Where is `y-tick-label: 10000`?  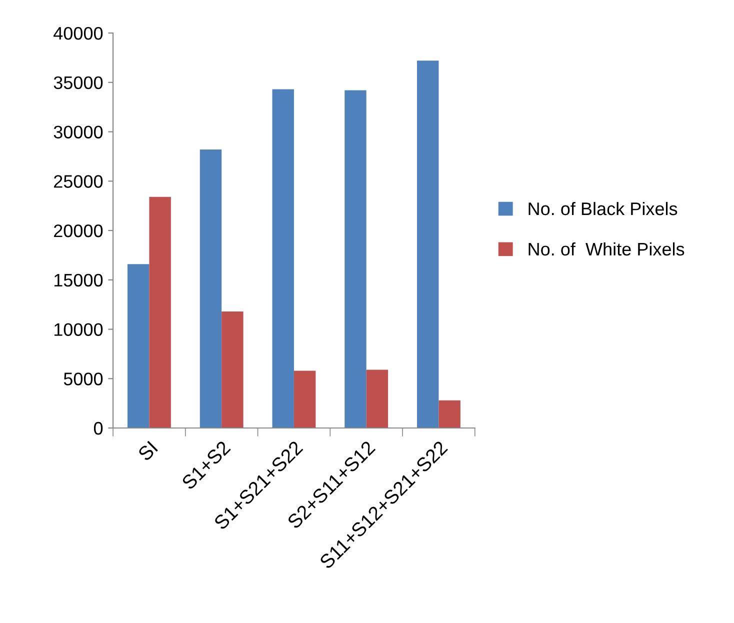 y-tick-label: 10000 is located at coordinates (78, 329).